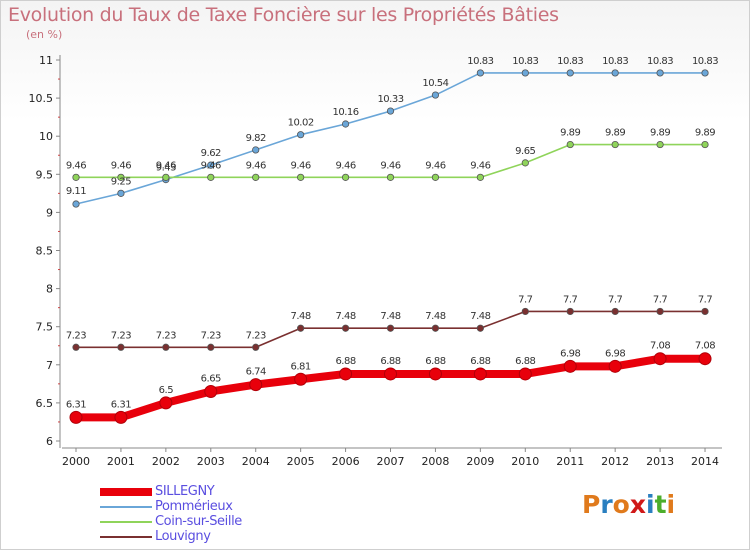  What do you see at coordinates (211, 153) in the screenshot?
I see `data-label: 9.62` at bounding box center [211, 153].